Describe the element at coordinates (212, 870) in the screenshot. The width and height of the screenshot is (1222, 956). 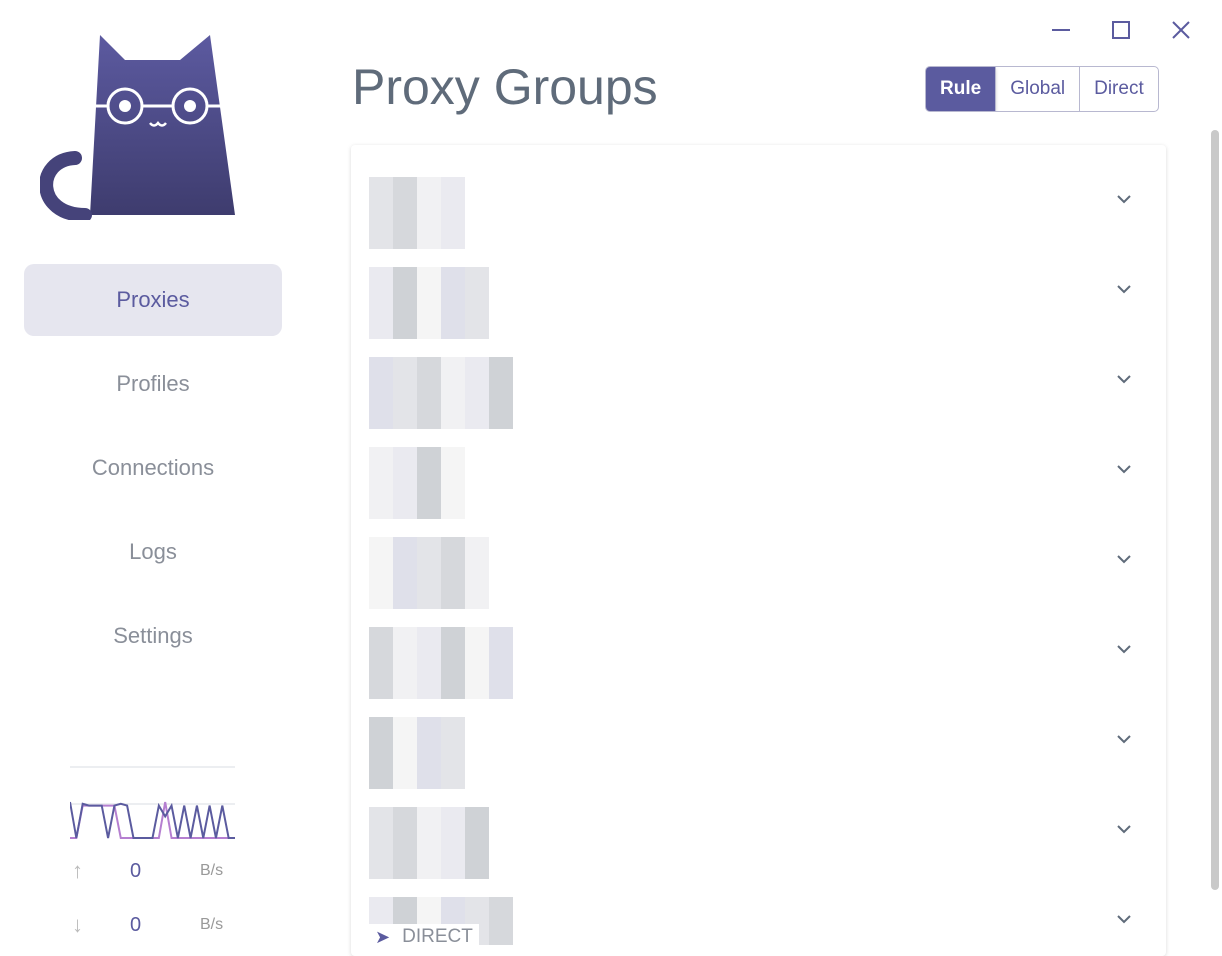
I see `upload-unit: B/s` at that location.